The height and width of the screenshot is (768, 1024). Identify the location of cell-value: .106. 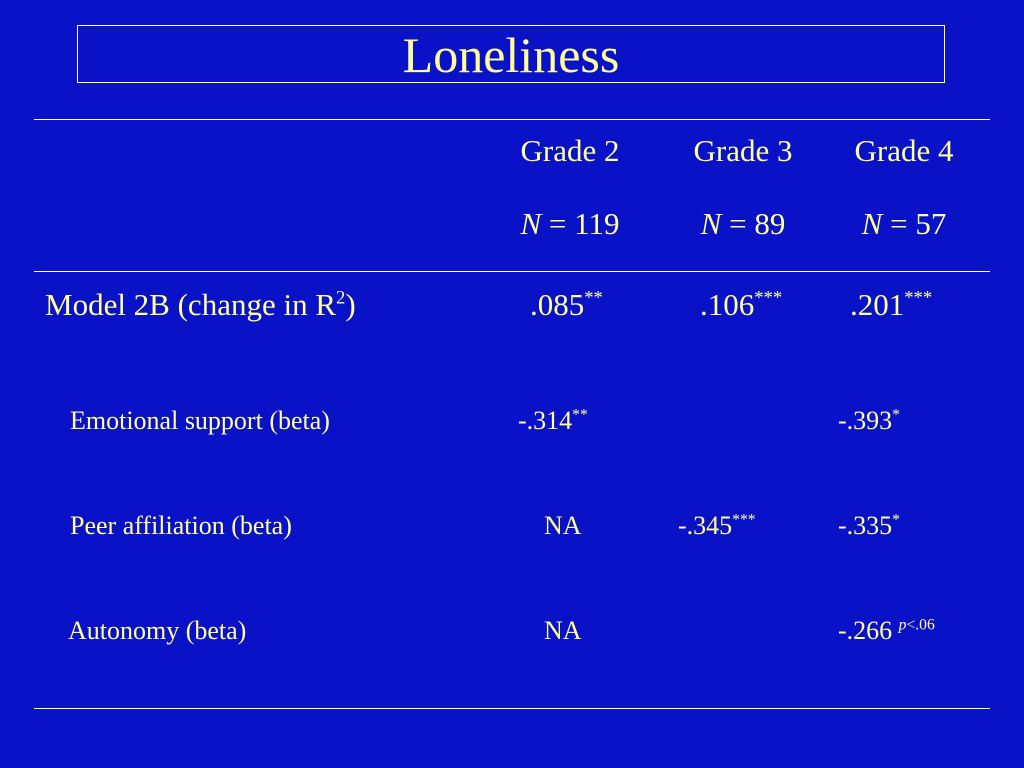
(727, 304).